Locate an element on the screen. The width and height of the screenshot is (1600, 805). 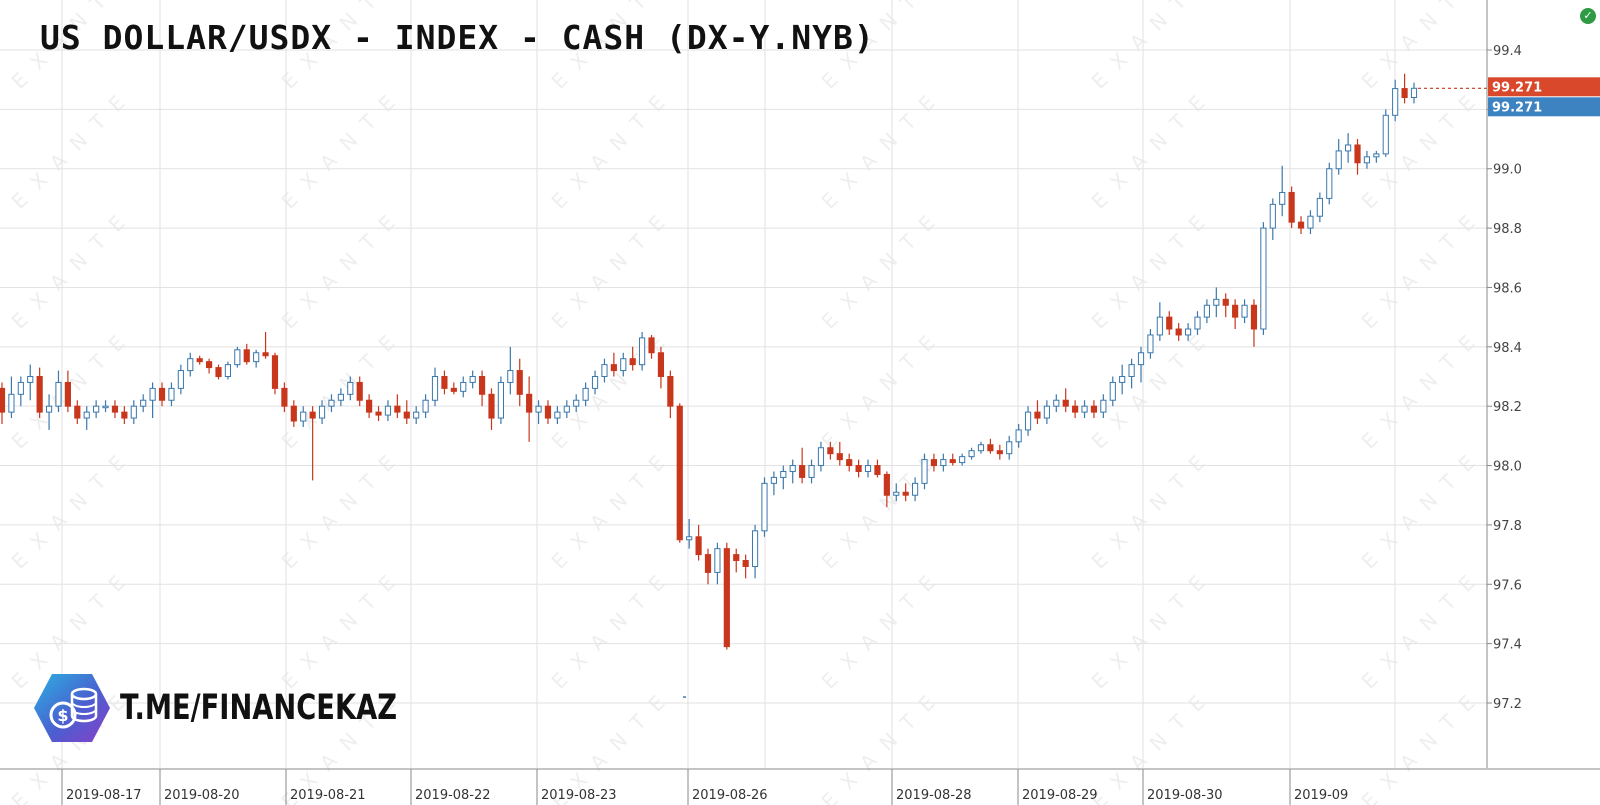
last-price-label: 99.271 is located at coordinates (1517, 87).